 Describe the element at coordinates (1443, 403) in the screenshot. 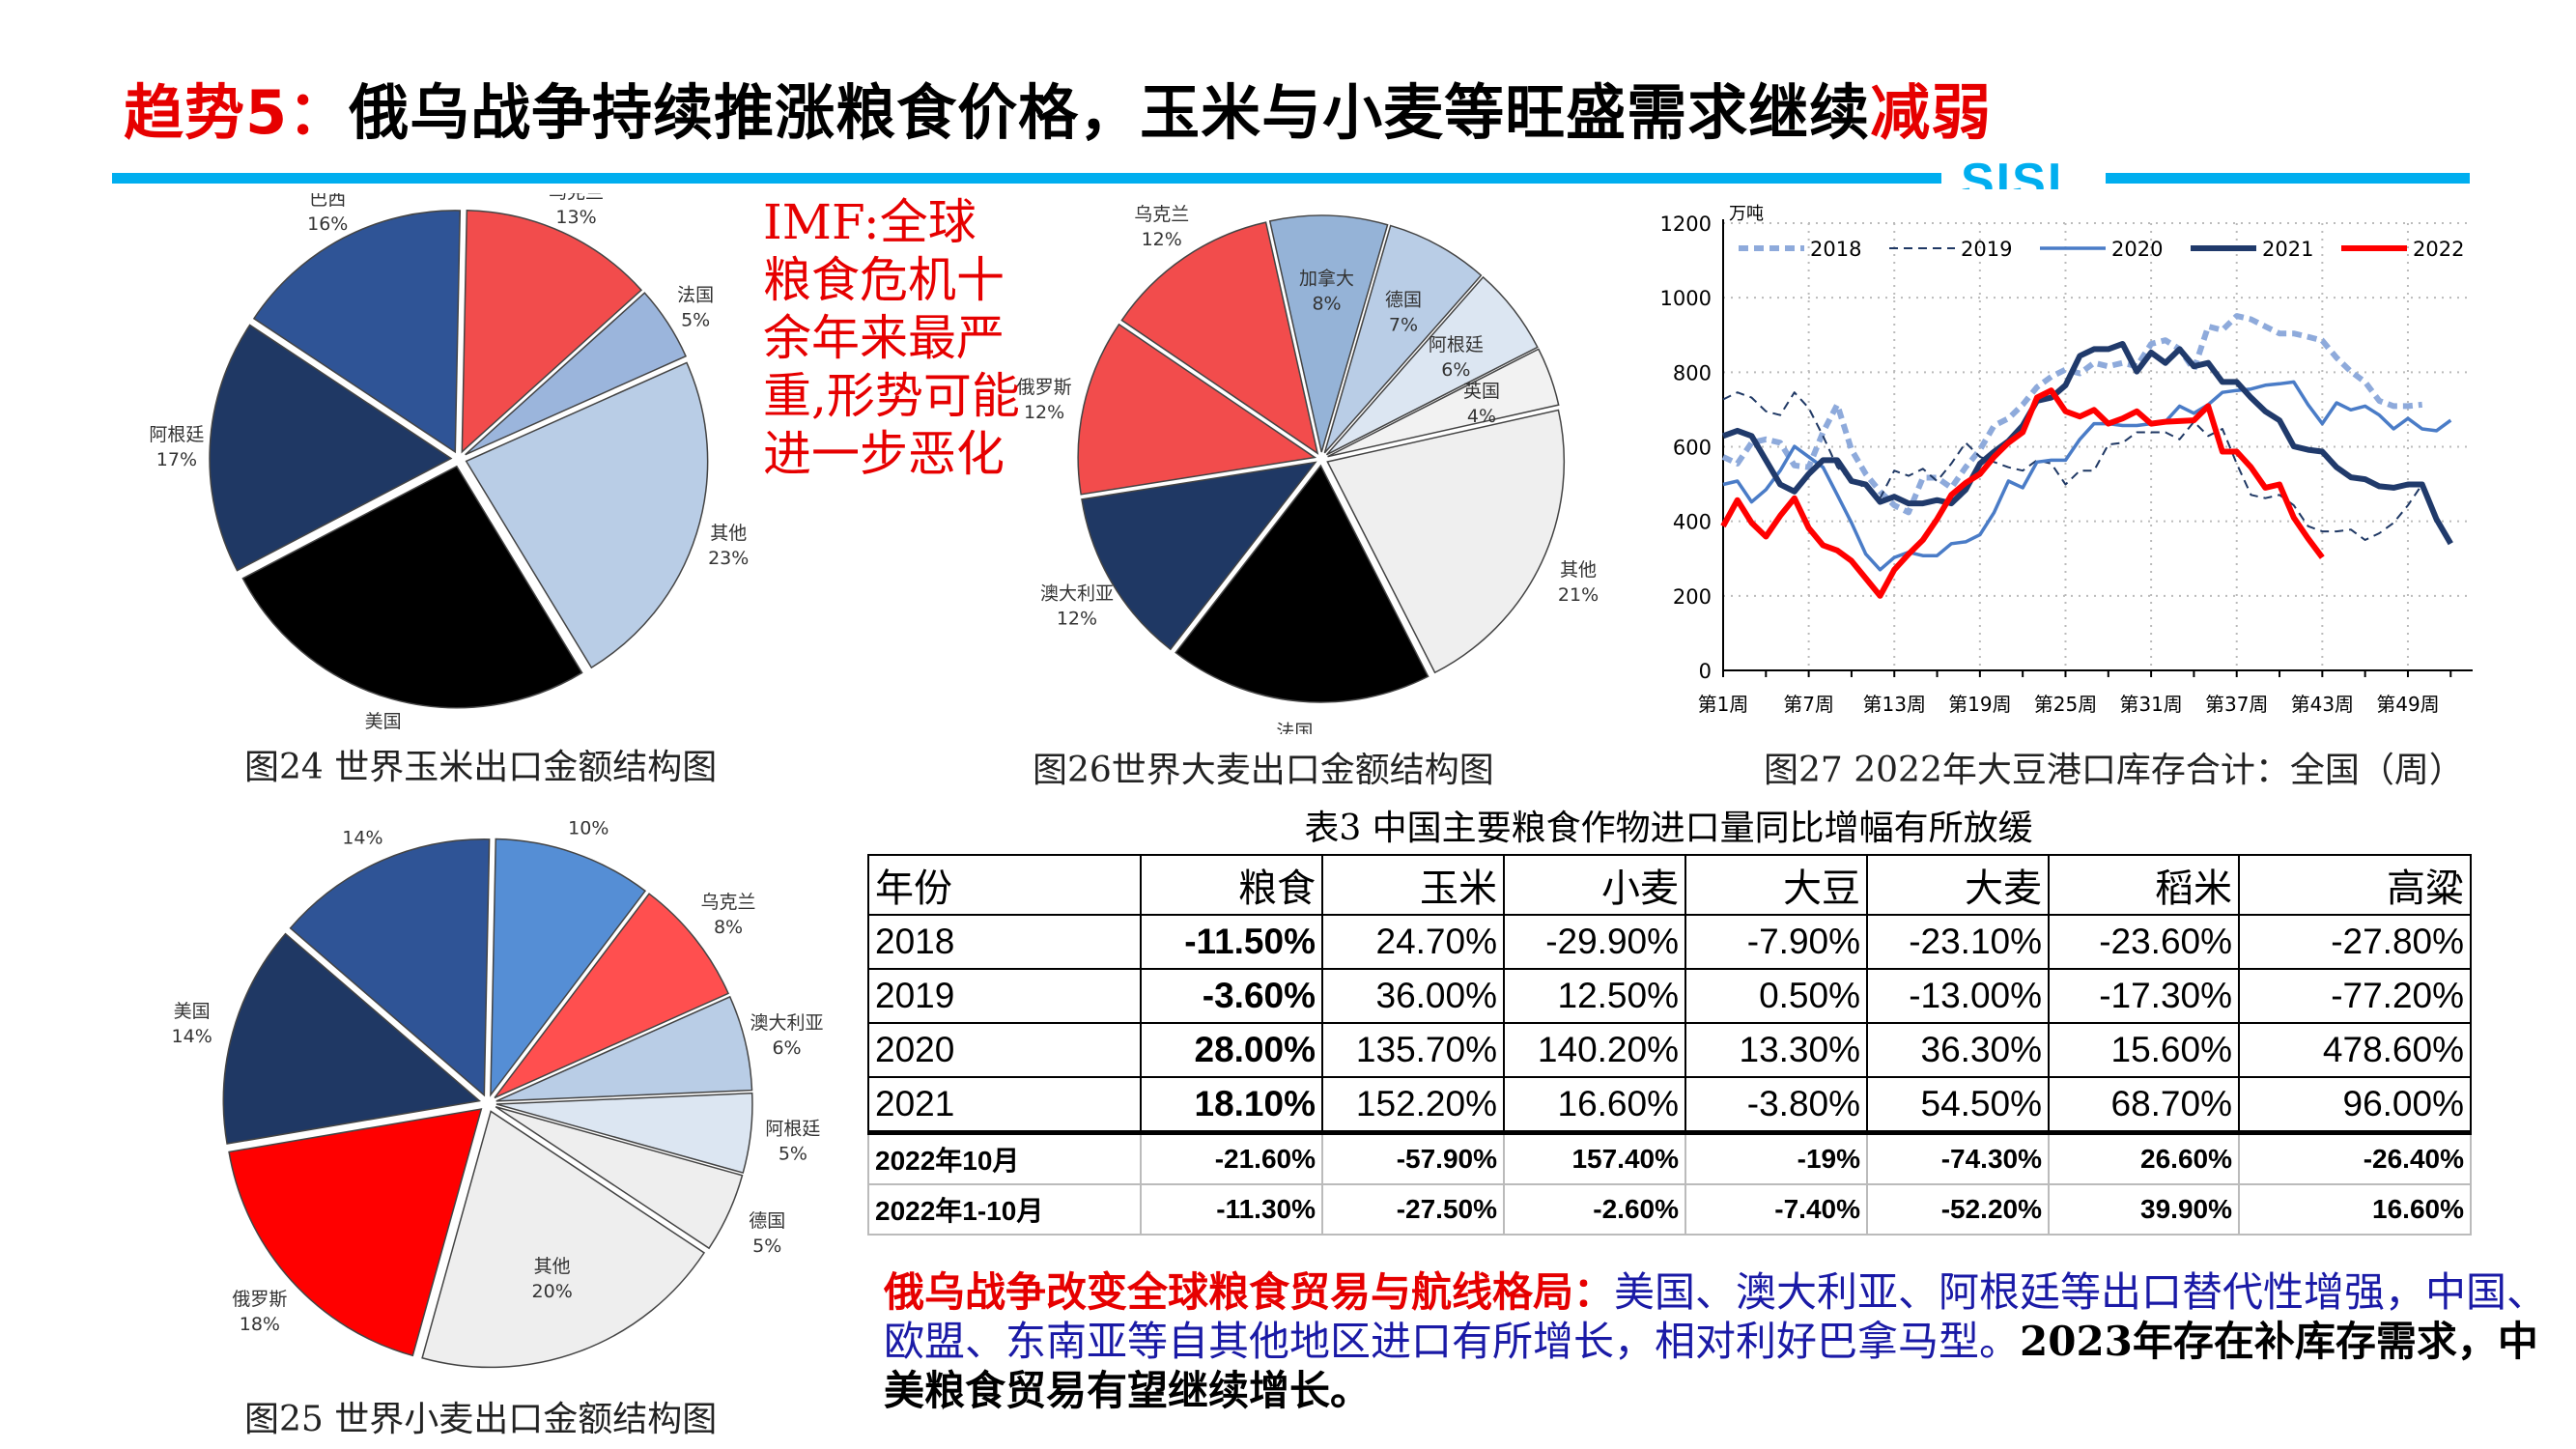

I see `pie-slice-英国` at that location.